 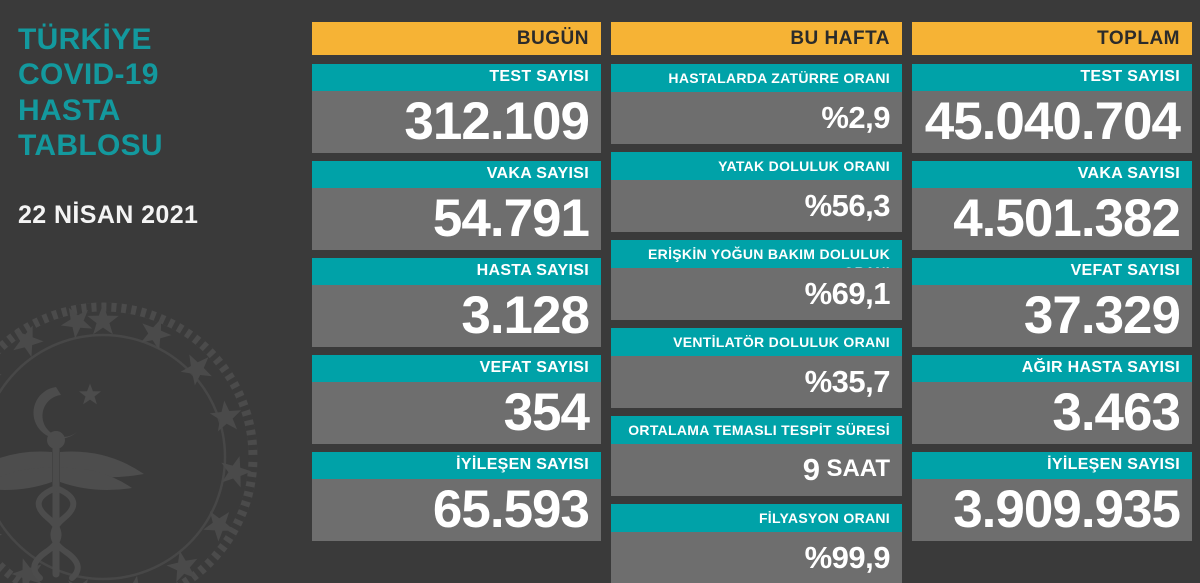 What do you see at coordinates (756, 118) in the screenshot?
I see `stat-value: %2,9` at bounding box center [756, 118].